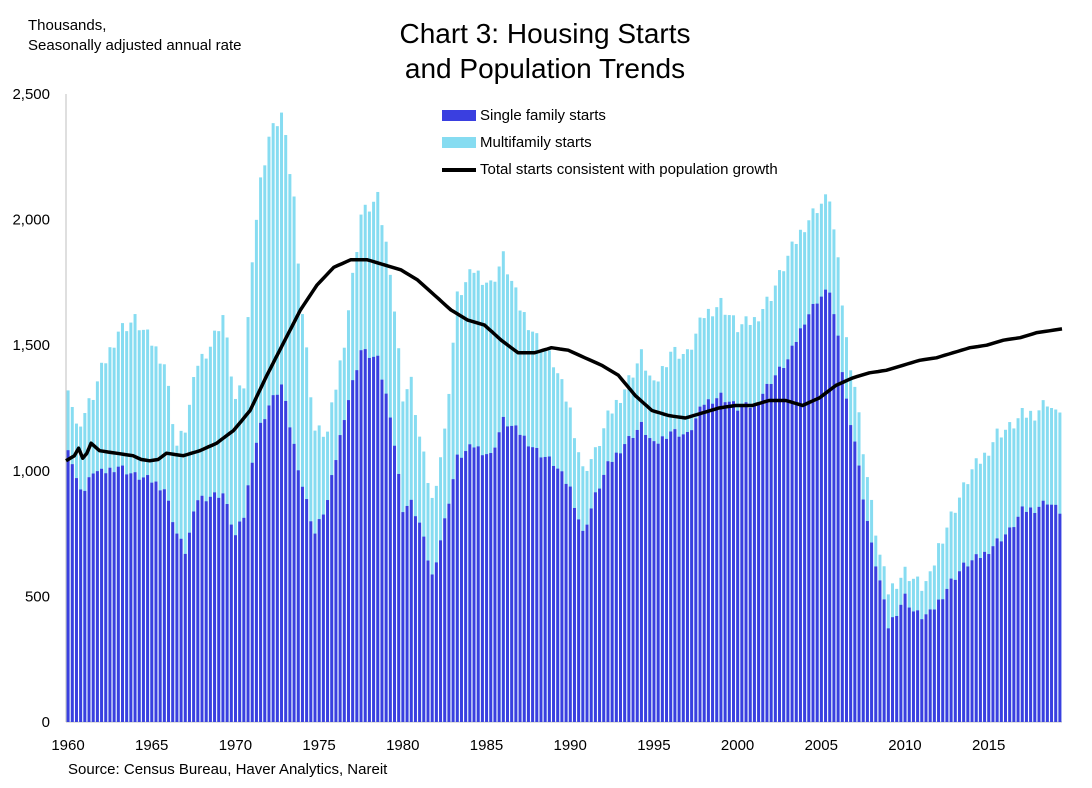  What do you see at coordinates (459, 169) in the screenshot?
I see `legend-swatch-line` at bounding box center [459, 169].